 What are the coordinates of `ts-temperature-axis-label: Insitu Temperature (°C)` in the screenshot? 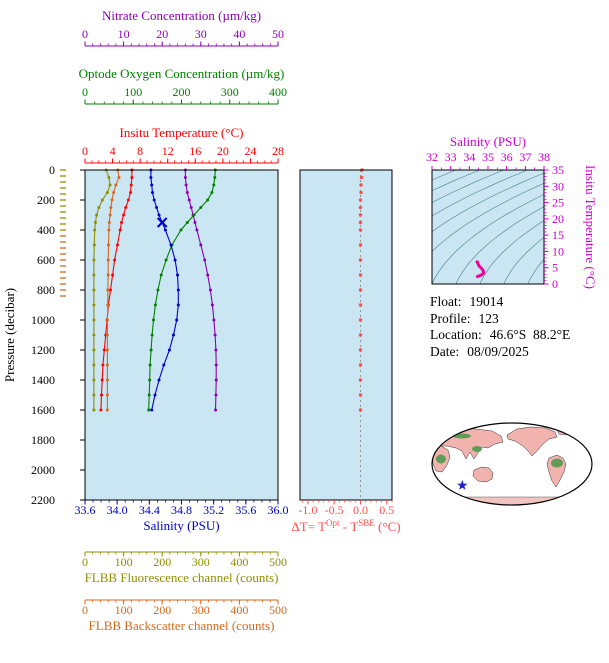 It's located at (590, 227).